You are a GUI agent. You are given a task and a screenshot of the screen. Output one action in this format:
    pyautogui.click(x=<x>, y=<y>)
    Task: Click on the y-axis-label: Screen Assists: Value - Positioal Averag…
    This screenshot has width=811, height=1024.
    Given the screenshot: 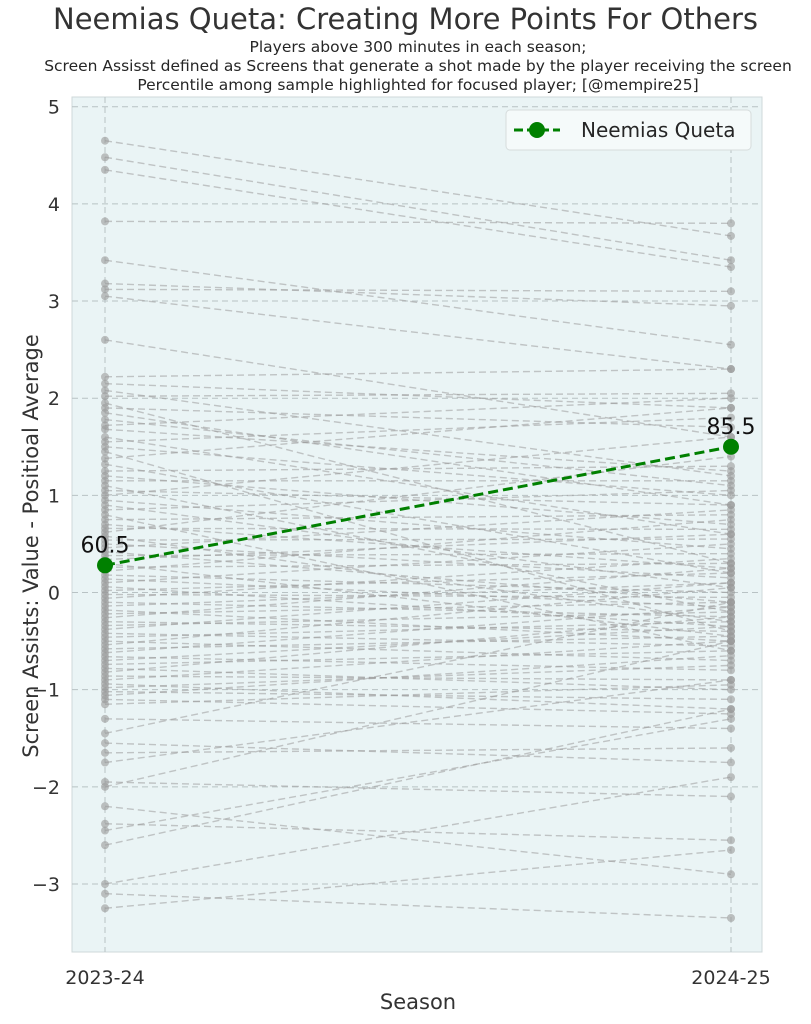 What is the action you would take?
    pyautogui.click(x=31, y=546)
    